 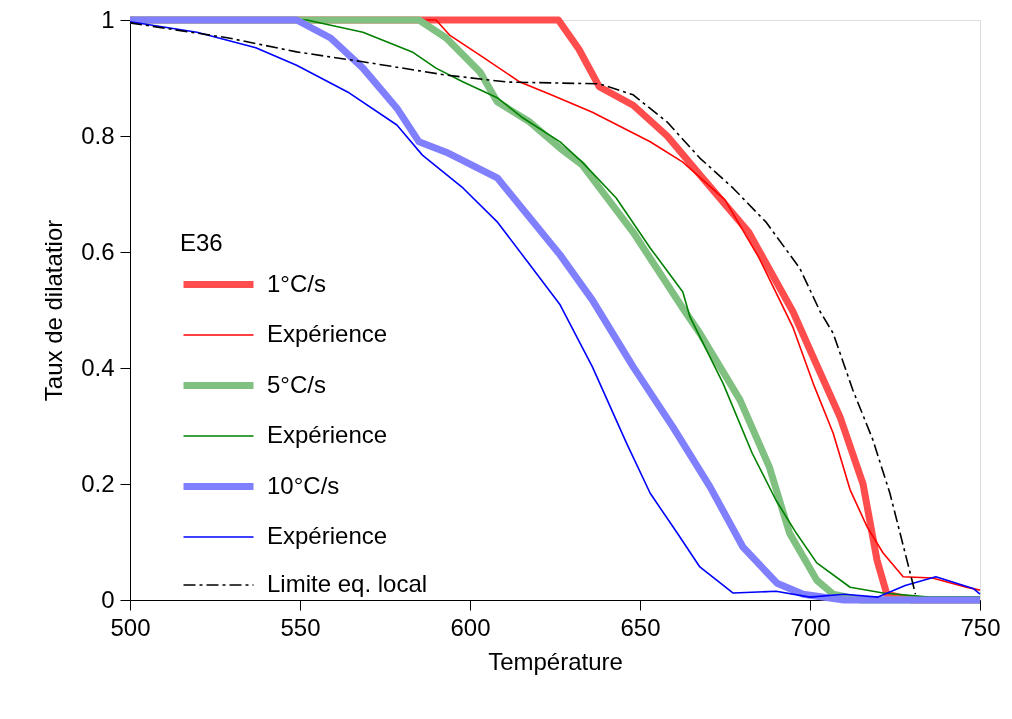 I want to click on x-tick-label: 600, so click(x=470, y=627).